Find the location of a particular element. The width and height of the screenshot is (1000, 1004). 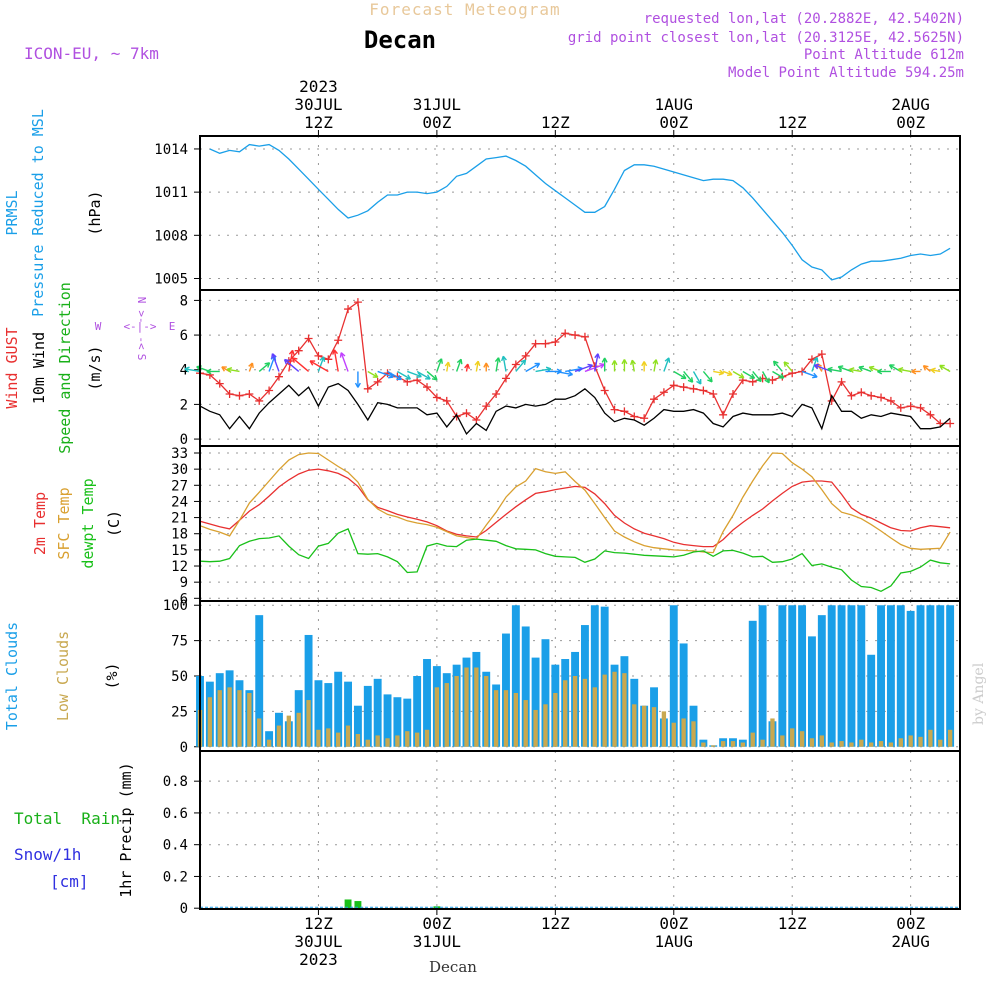

y-axis-unit: (C) is located at coordinates (114, 523).